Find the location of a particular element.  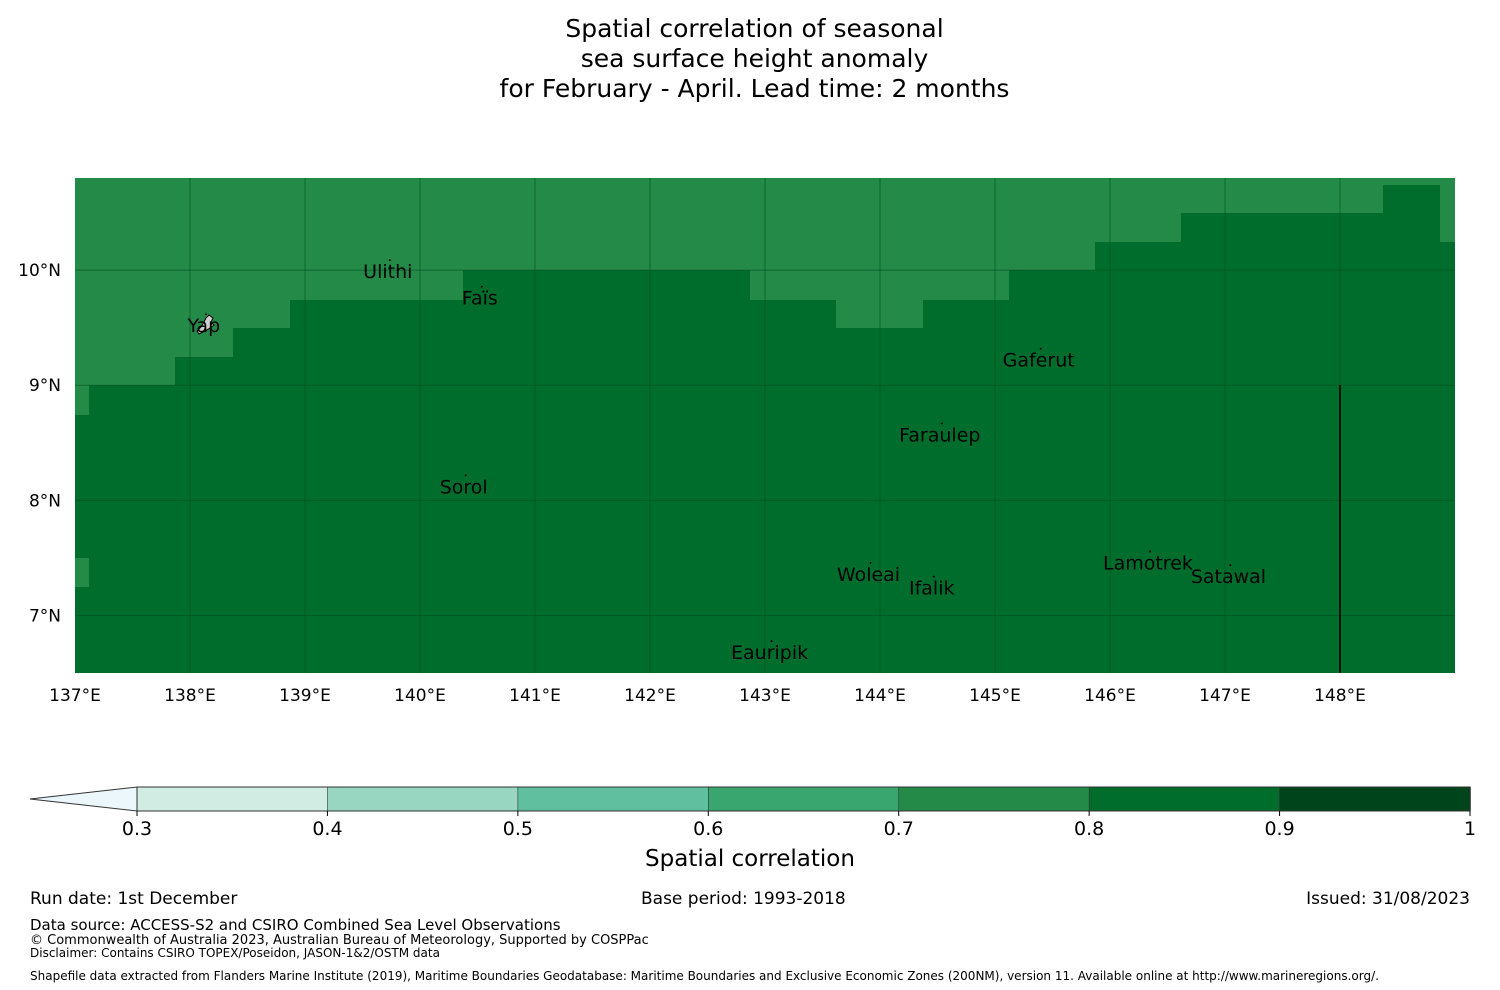

place-label: Ifalik is located at coordinates (932, 589).